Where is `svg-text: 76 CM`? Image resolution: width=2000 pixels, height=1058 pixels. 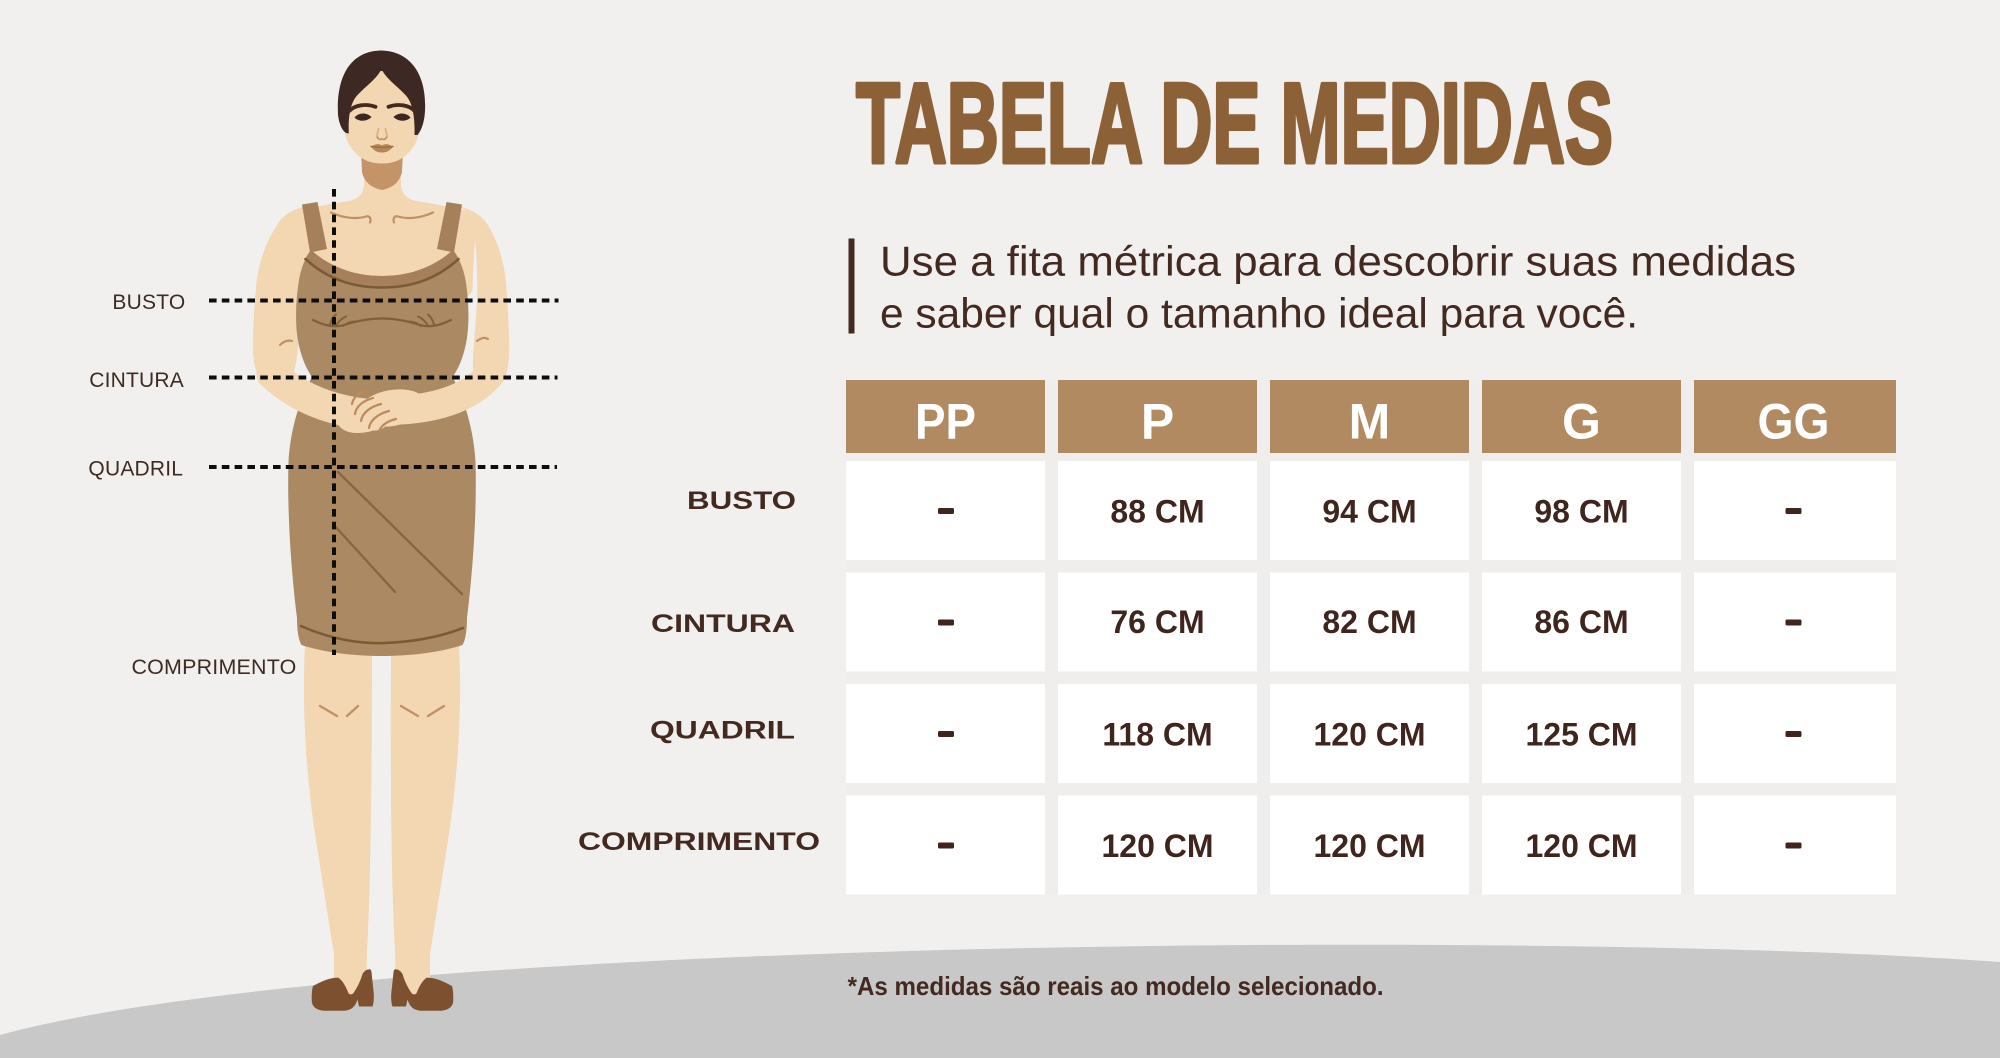 svg-text: 76 CM is located at coordinates (1157, 622).